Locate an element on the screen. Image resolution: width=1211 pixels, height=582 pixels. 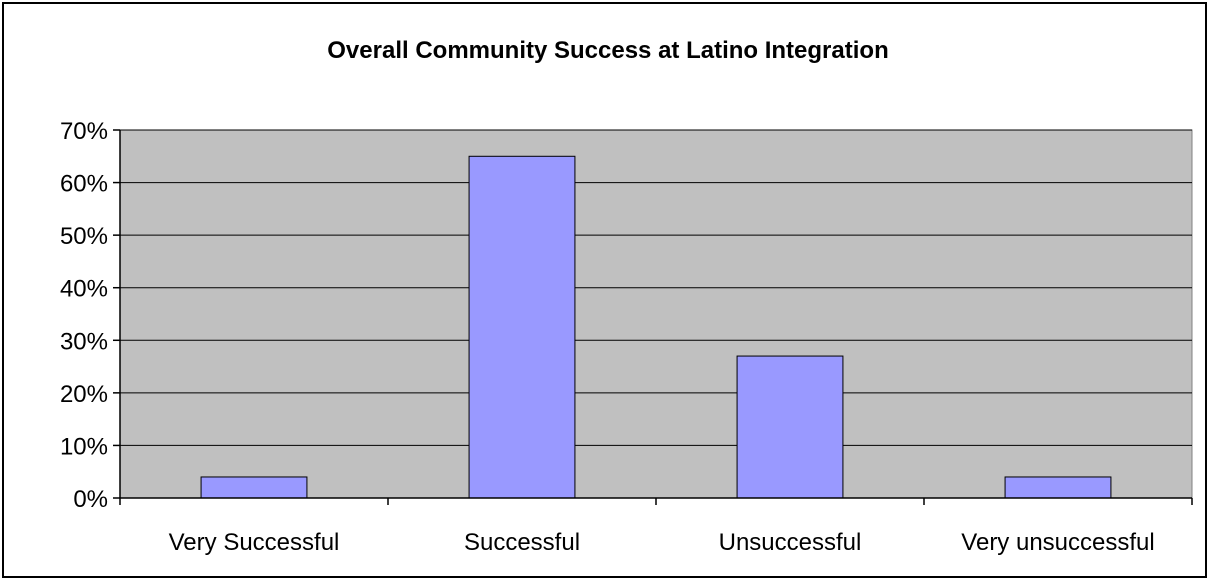
bar-successful is located at coordinates (522, 327).